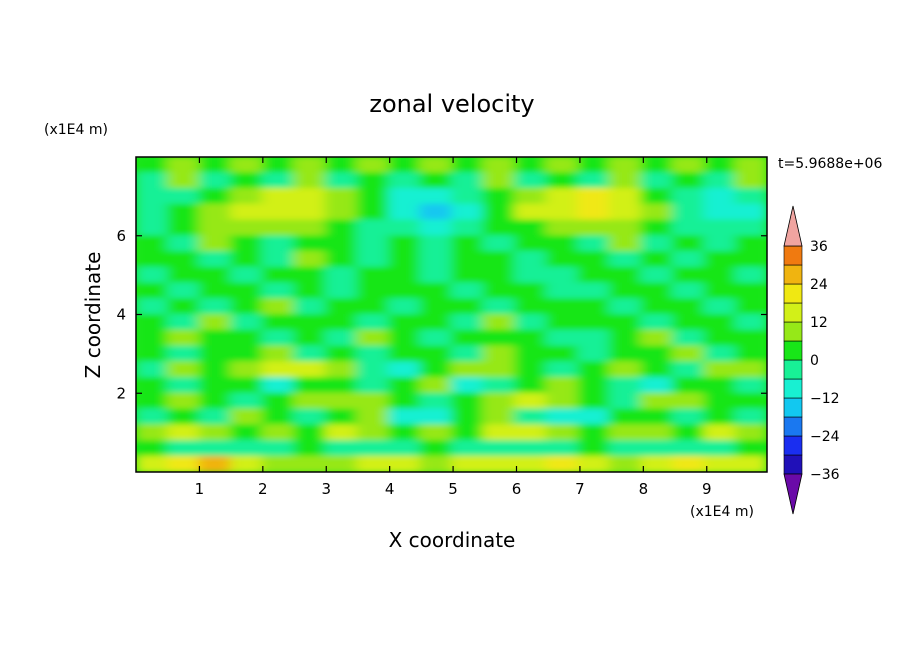 The image size is (904, 654). Describe the element at coordinates (452, 540) in the screenshot. I see `x-axis-label: X coordinate` at that location.